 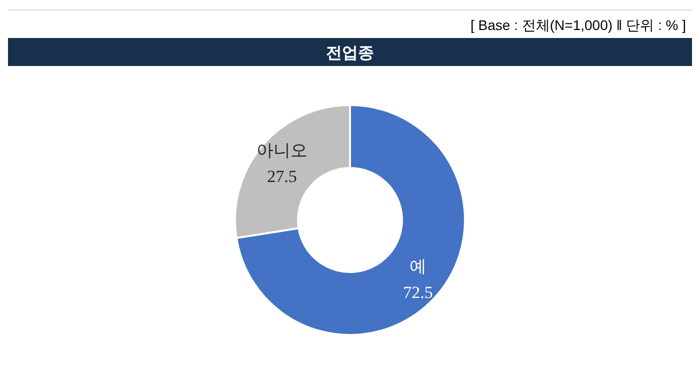 What do you see at coordinates (578, 25) in the screenshot?
I see `text: [ Base : 전체(N=1,000) ‖ 단위 : % ]` at bounding box center [578, 25].